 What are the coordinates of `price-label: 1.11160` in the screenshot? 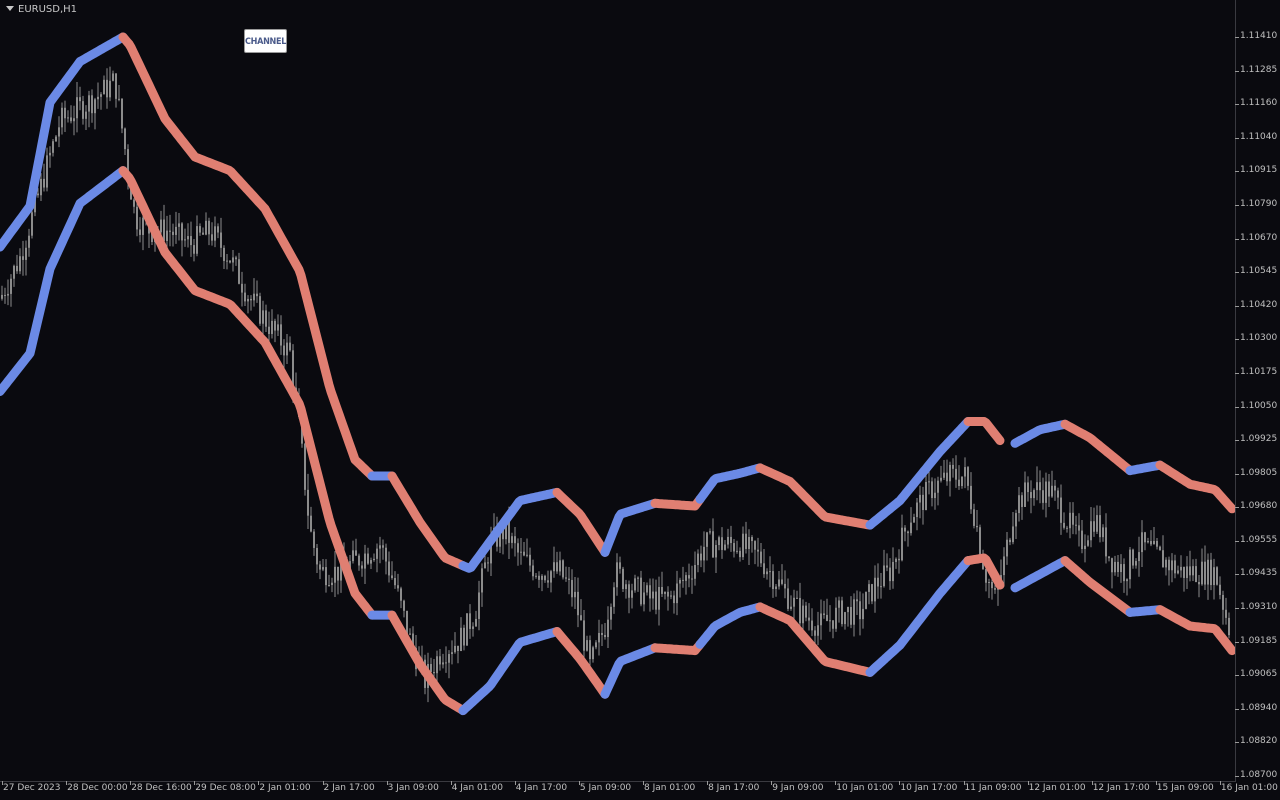 It's located at (1259, 103).